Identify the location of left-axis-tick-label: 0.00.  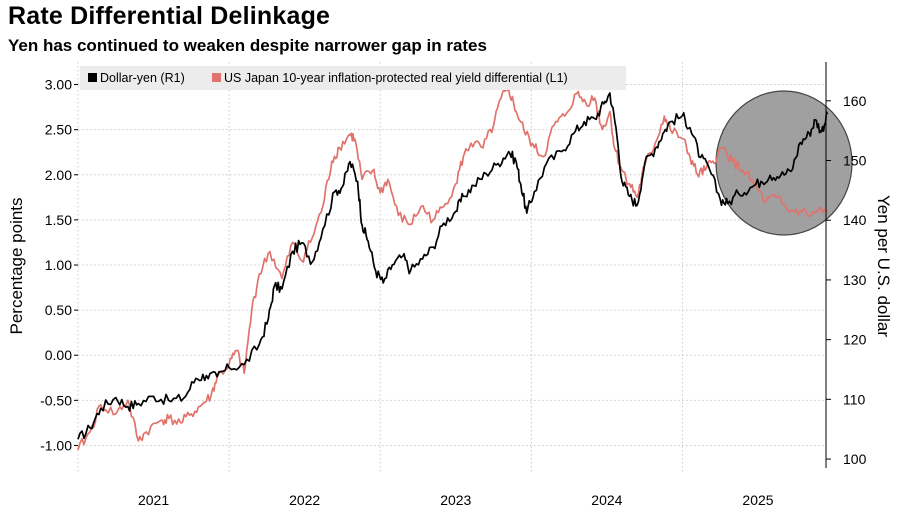
(58, 355).